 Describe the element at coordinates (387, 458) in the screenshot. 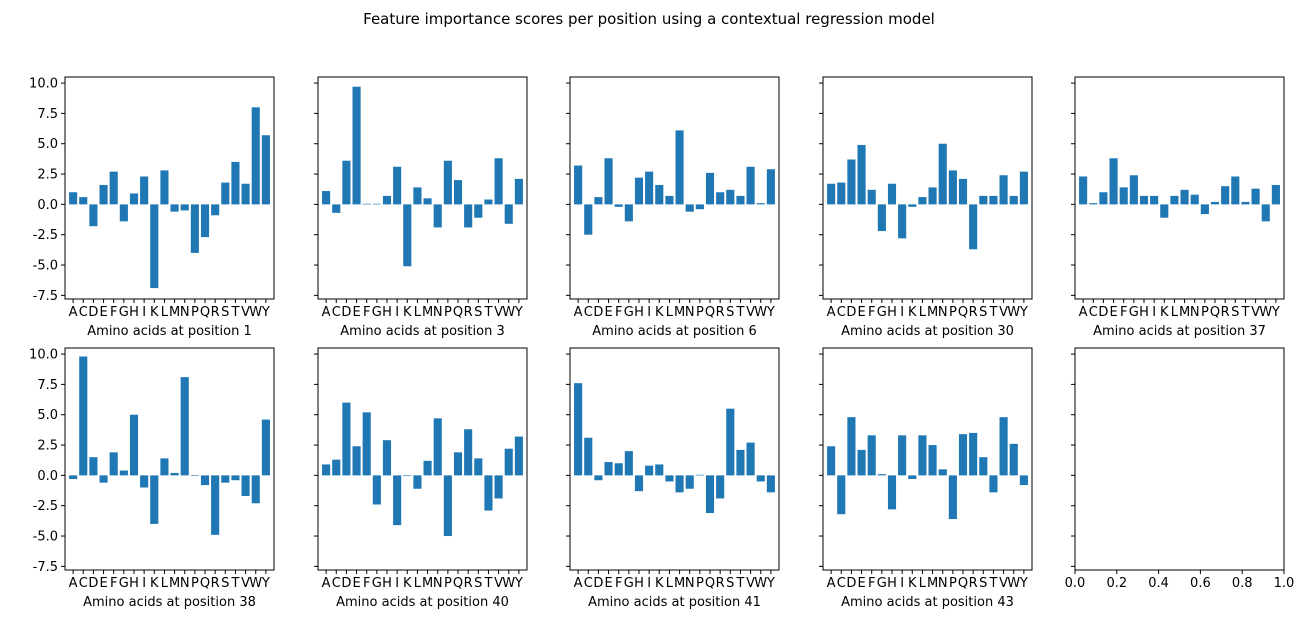

I see `bar-H` at that location.